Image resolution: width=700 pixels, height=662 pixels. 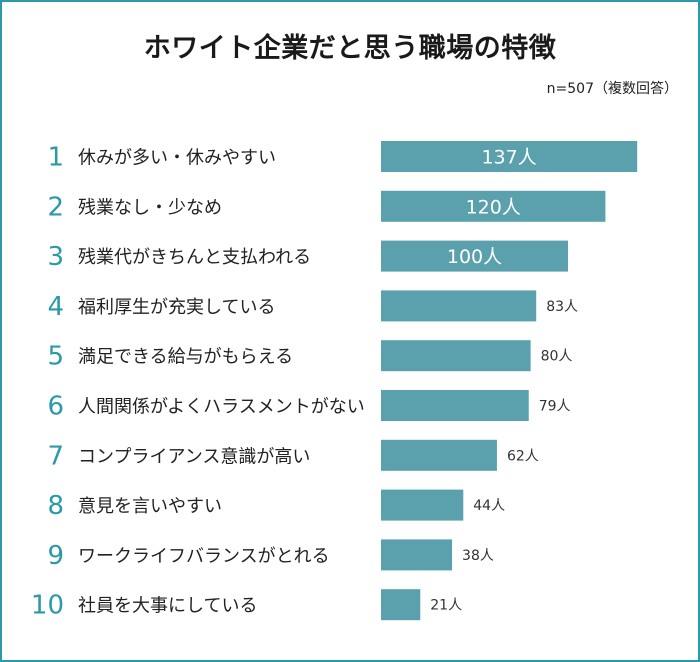 What do you see at coordinates (489, 506) in the screenshot?
I see `value-label: 44人` at bounding box center [489, 506].